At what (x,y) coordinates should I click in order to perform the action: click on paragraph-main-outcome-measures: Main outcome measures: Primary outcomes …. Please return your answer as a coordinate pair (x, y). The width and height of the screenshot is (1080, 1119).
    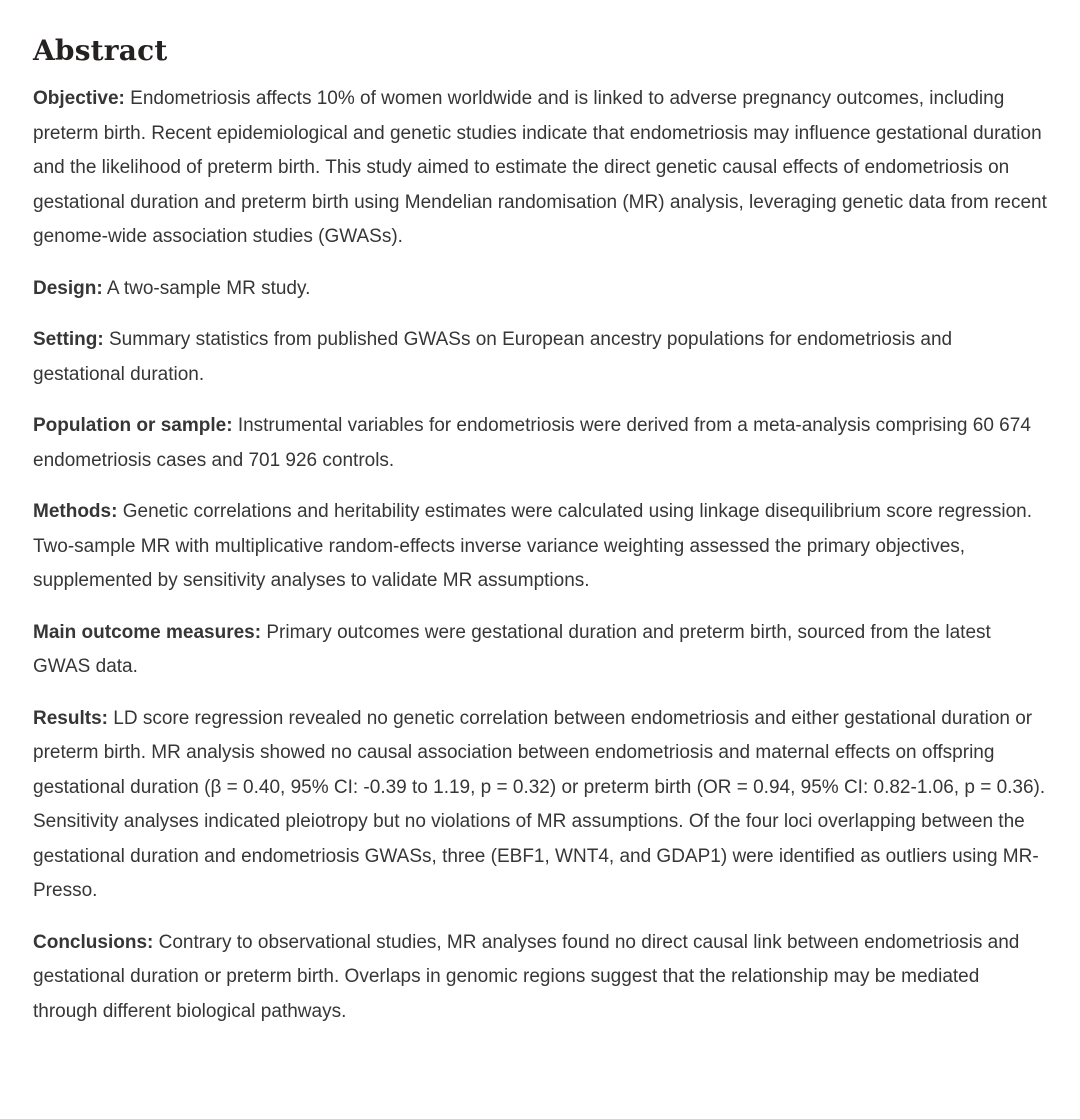
    Looking at the image, I should click on (540, 650).